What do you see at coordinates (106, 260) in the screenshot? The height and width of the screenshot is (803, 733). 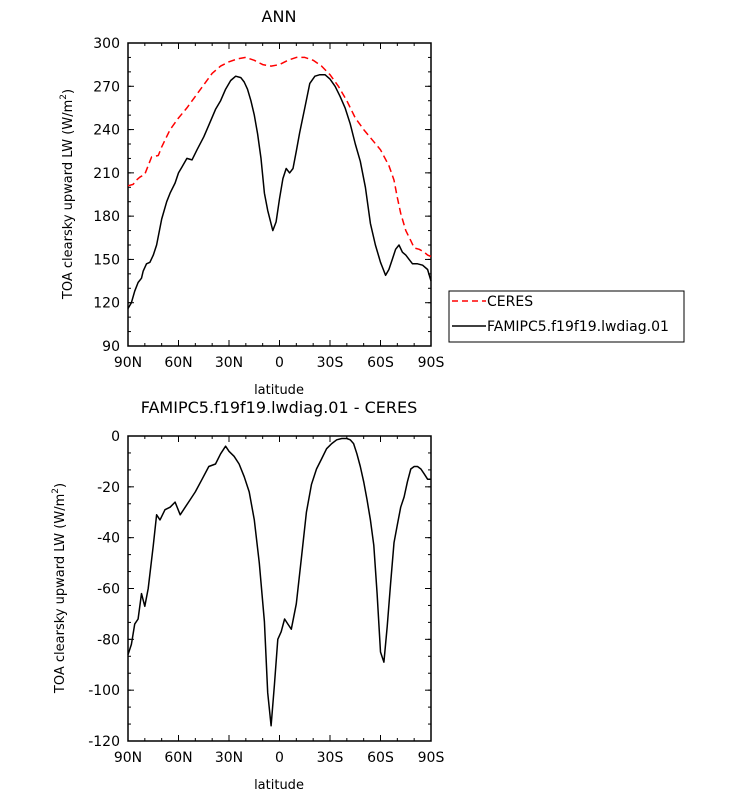 I see `top-ytick-label: 150` at bounding box center [106, 260].